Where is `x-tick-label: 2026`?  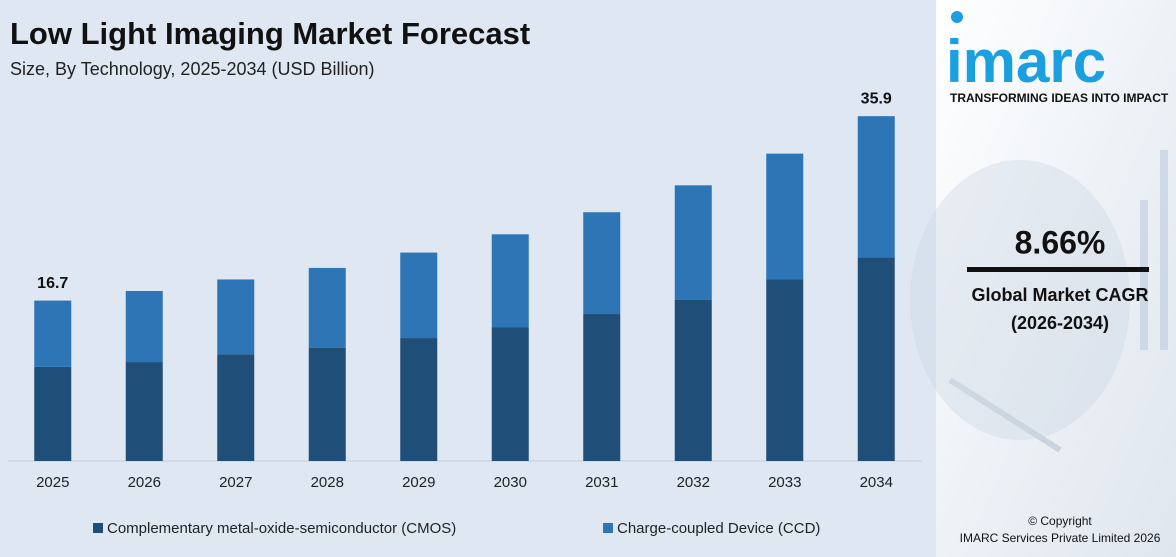
x-tick-label: 2026 is located at coordinates (144, 482).